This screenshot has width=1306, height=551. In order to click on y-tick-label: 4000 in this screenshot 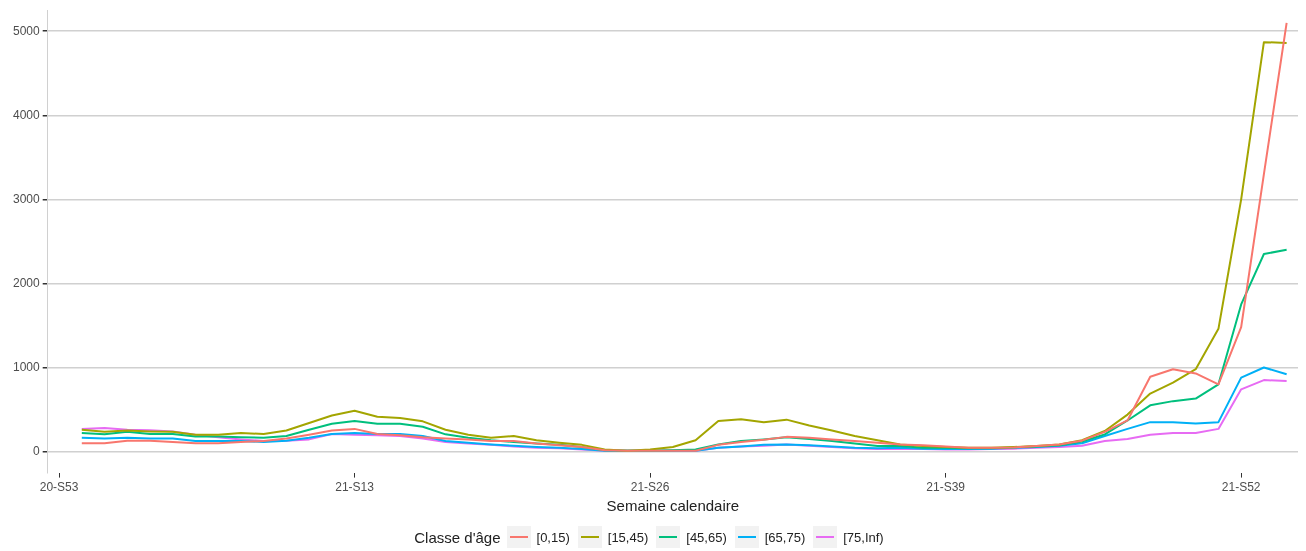, I will do `click(26, 114)`.